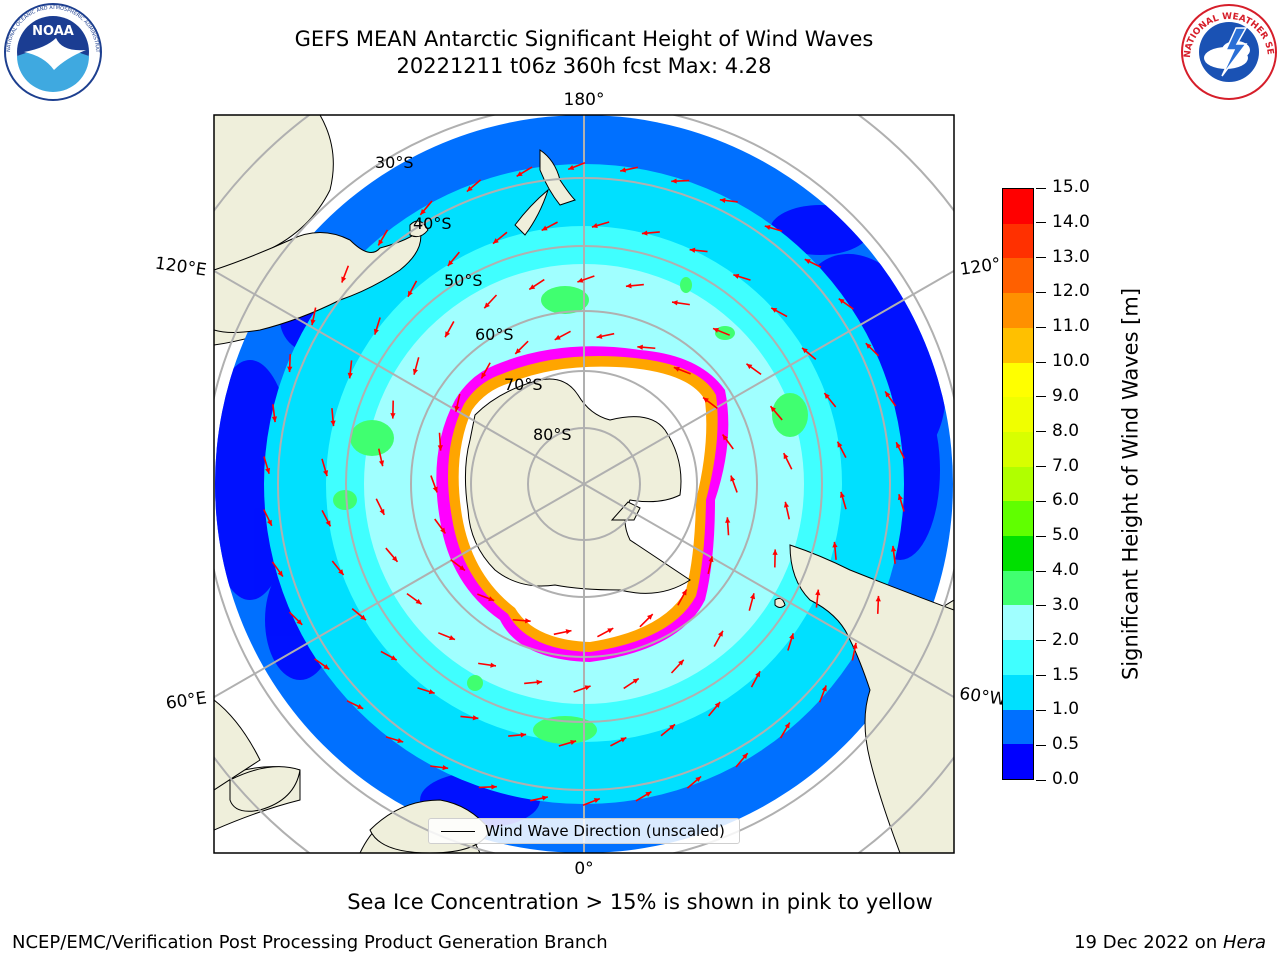 This screenshot has height=960, width=1280. I want to click on lon-label-60w: 60°W, so click(982, 697).